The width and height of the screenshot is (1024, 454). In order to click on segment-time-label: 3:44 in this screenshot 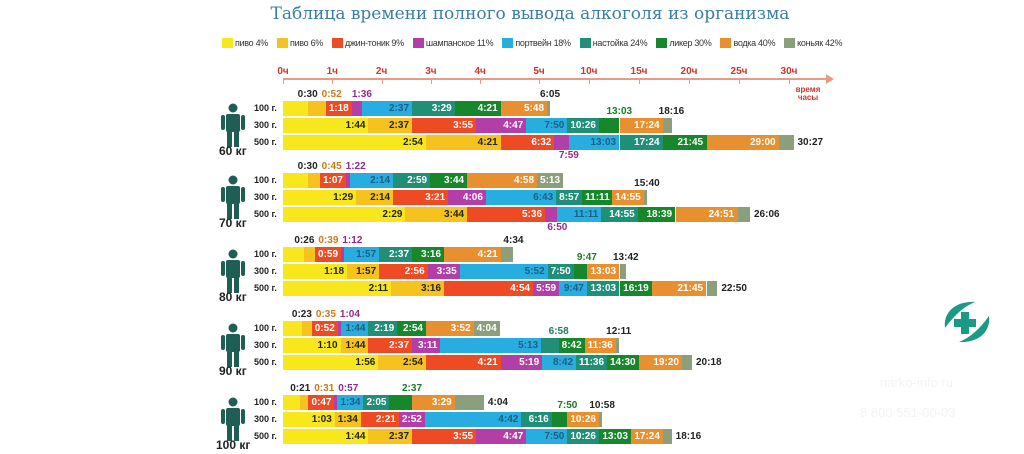, I will do `click(454, 180)`.